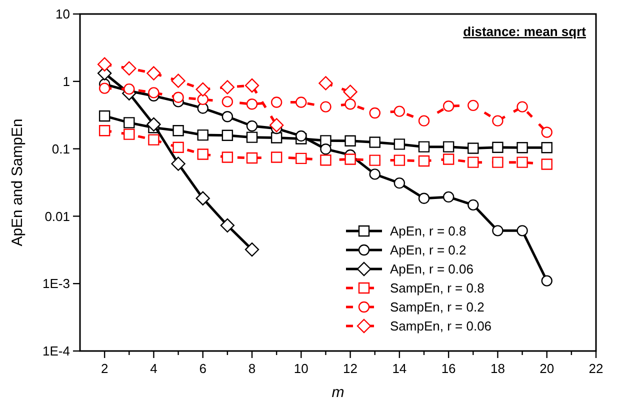  What do you see at coordinates (437, 307) in the screenshot?
I see `legend-label: SampEn, r = 0.2` at bounding box center [437, 307].